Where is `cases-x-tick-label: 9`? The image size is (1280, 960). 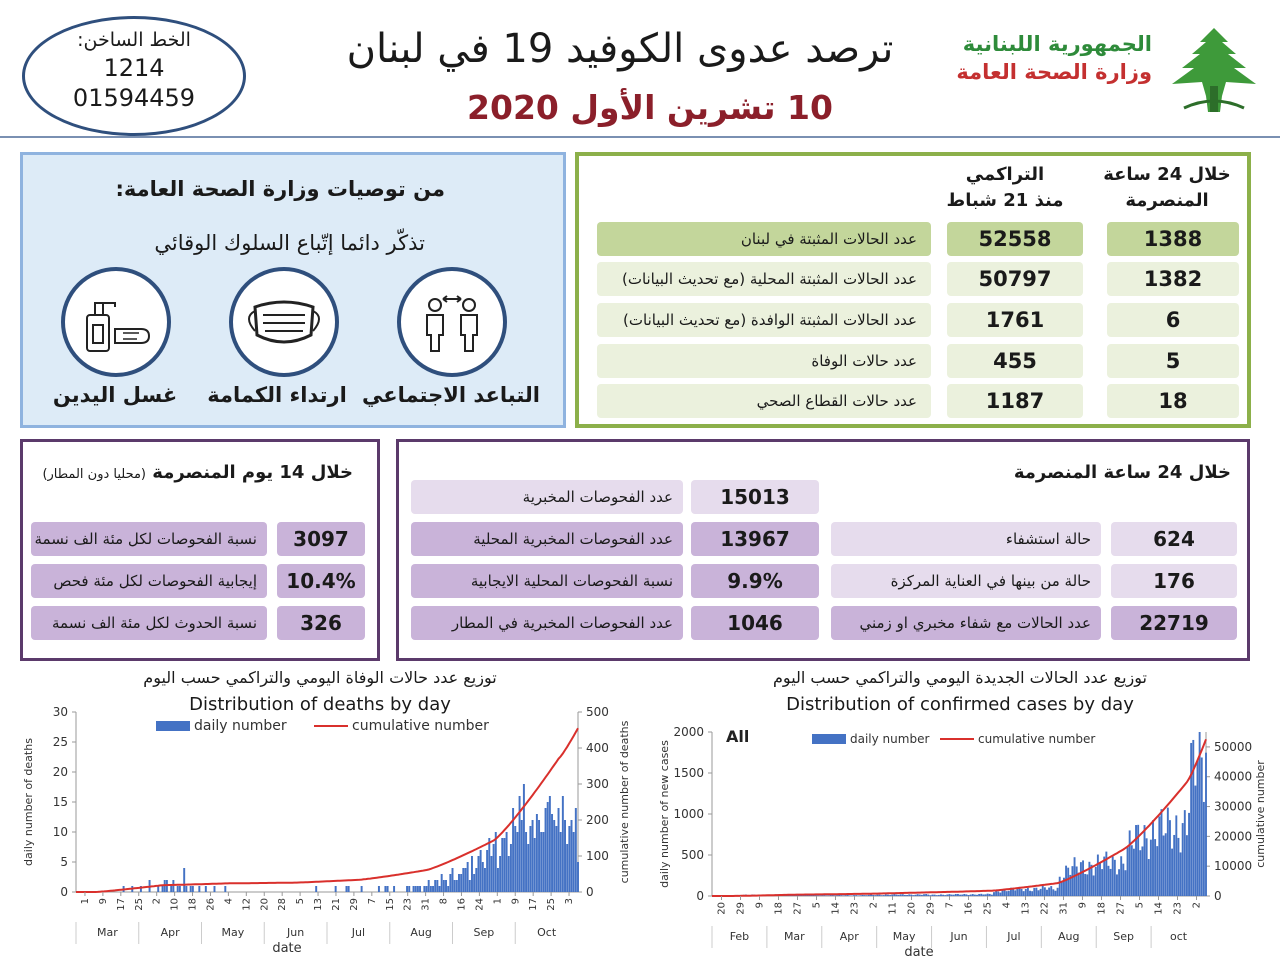 cases-x-tick-label: 9 is located at coordinates (760, 905).